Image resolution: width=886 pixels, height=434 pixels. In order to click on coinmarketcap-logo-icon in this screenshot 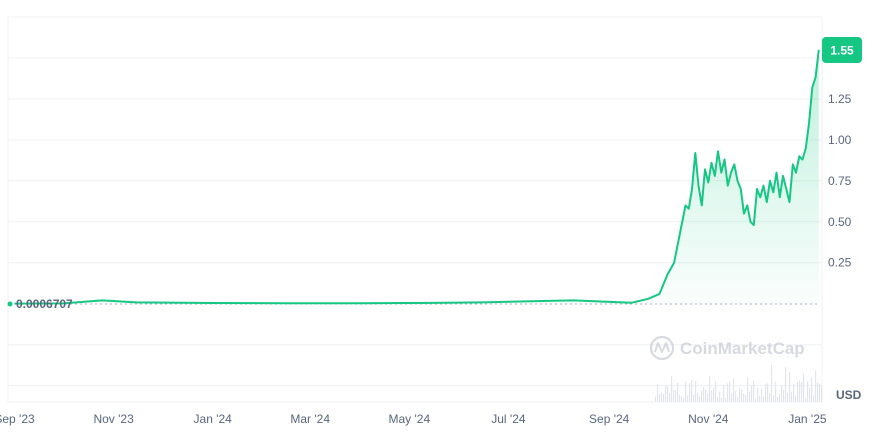, I will do `click(662, 348)`.